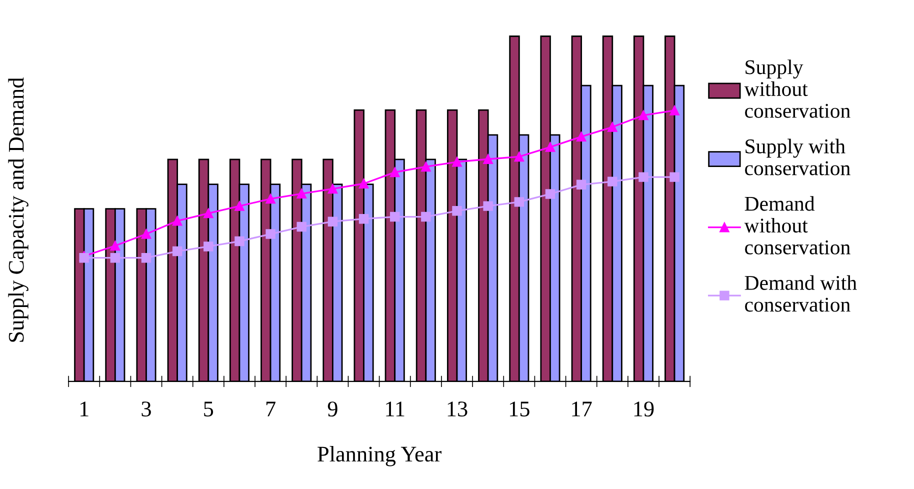  What do you see at coordinates (18, 210) in the screenshot?
I see `y-axis-title: Supply Capacity and Demand` at bounding box center [18, 210].